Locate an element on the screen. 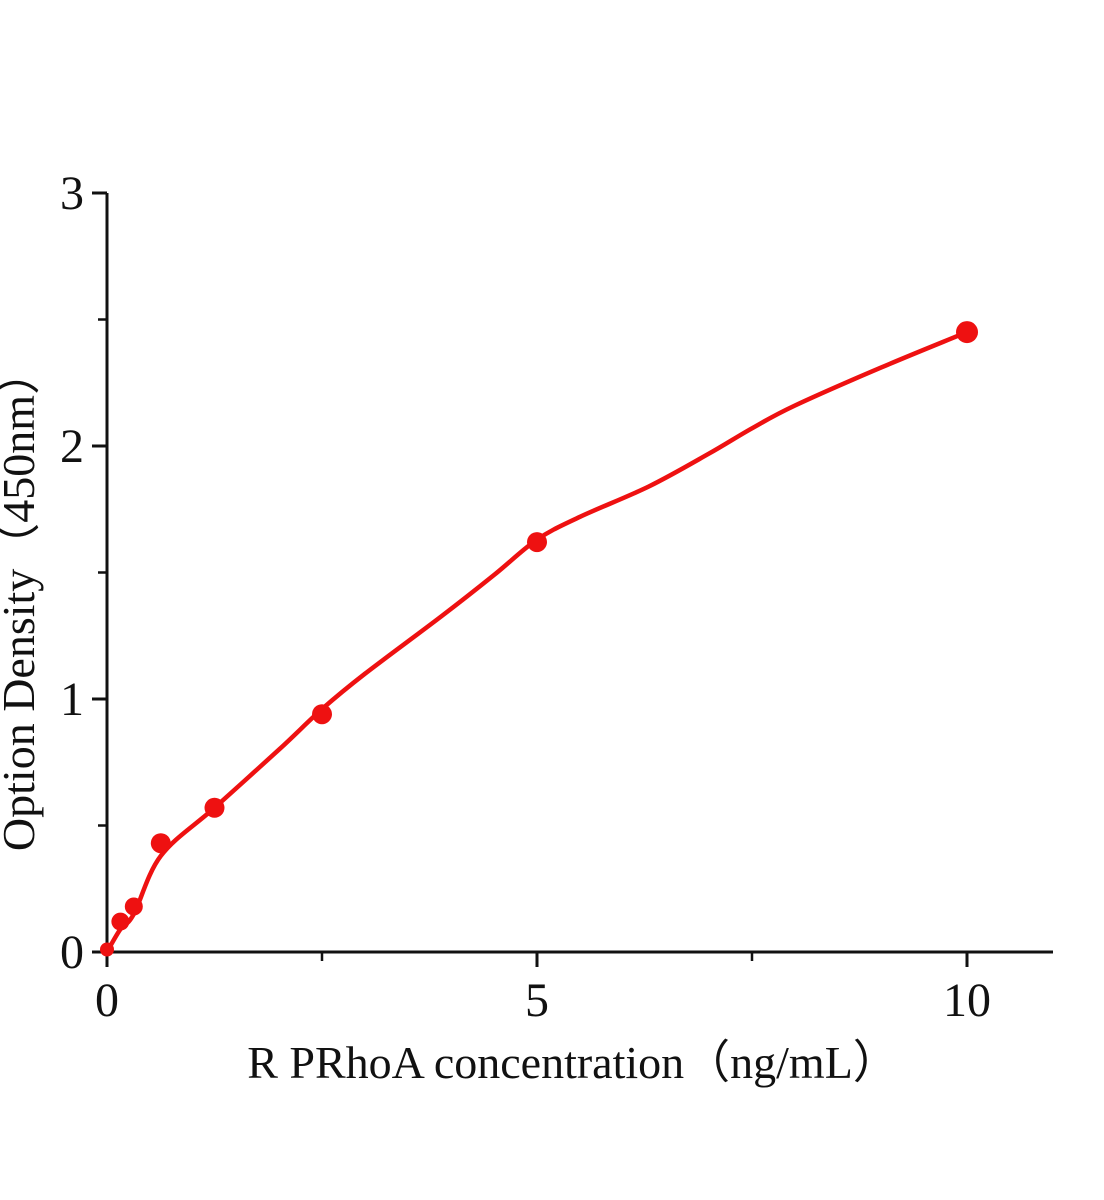 The width and height of the screenshot is (1104, 1200). y-tick-label: 3 is located at coordinates (72, 193).